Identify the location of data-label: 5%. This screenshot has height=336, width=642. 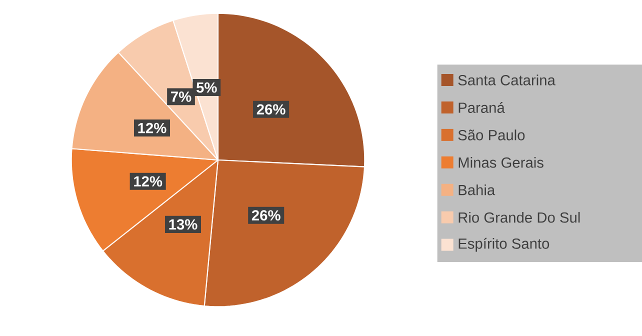
(206, 87).